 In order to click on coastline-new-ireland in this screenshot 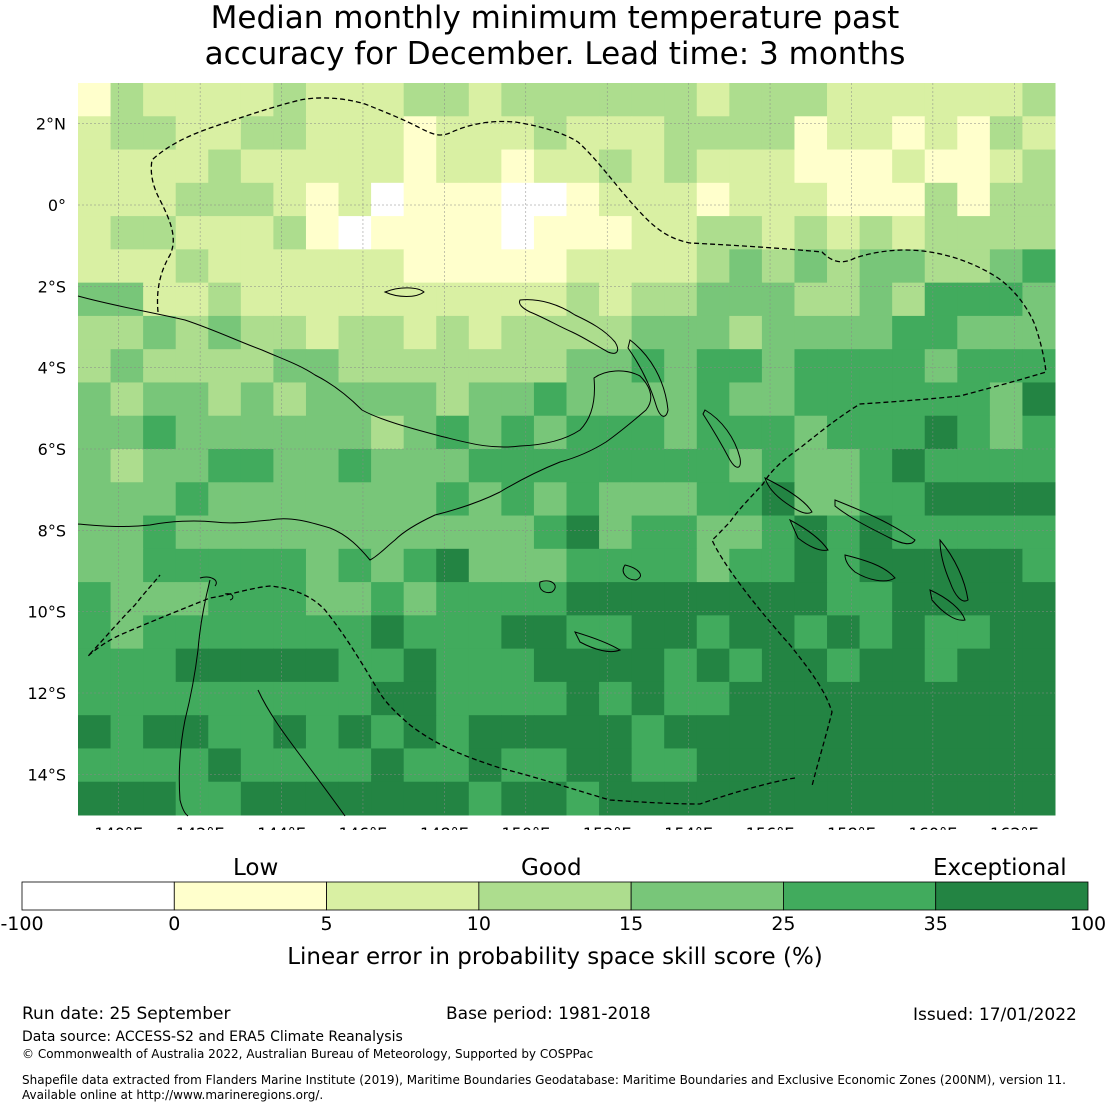, I will do `click(648, 378)`.